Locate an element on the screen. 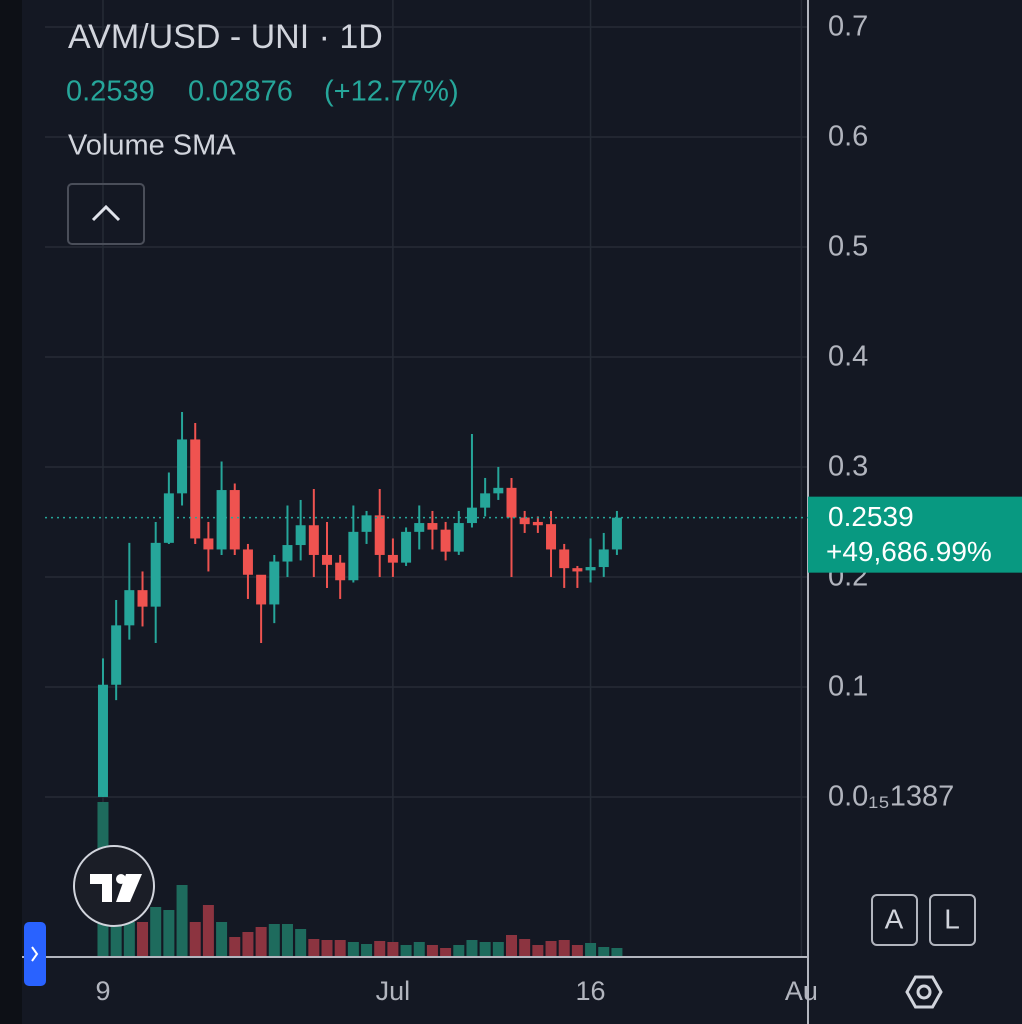 This screenshot has width=1022, height=1024. y-tick-label: 0.3 is located at coordinates (848, 467).